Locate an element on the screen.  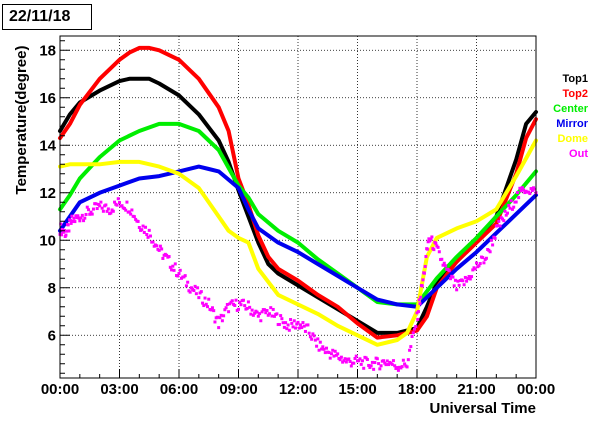
y-tick-label: 16 is located at coordinates (47, 98).